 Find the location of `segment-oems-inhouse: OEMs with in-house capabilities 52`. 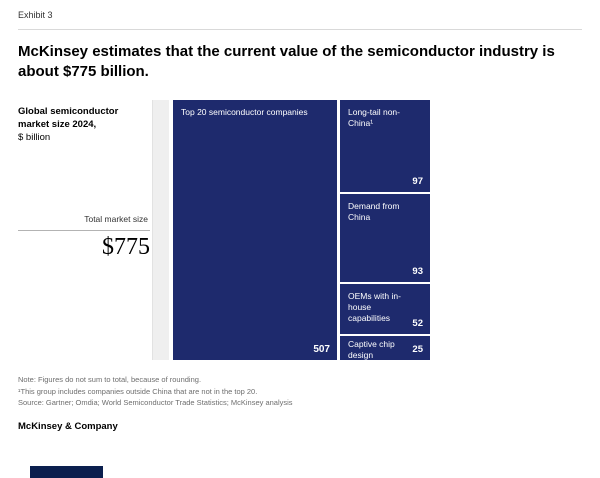

segment-oems-inhouse: OEMs with in-house capabilities 52 is located at coordinates (385, 309).